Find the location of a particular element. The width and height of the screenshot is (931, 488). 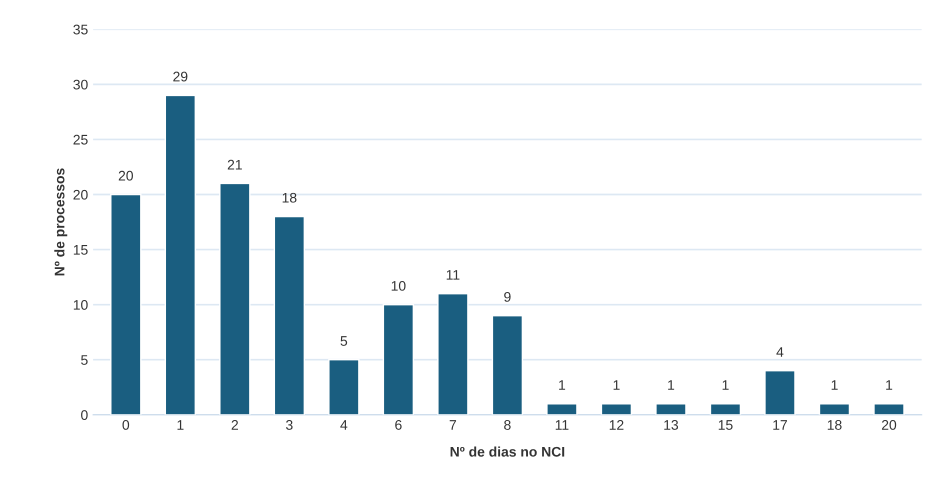

data-label: 5 is located at coordinates (344, 341).